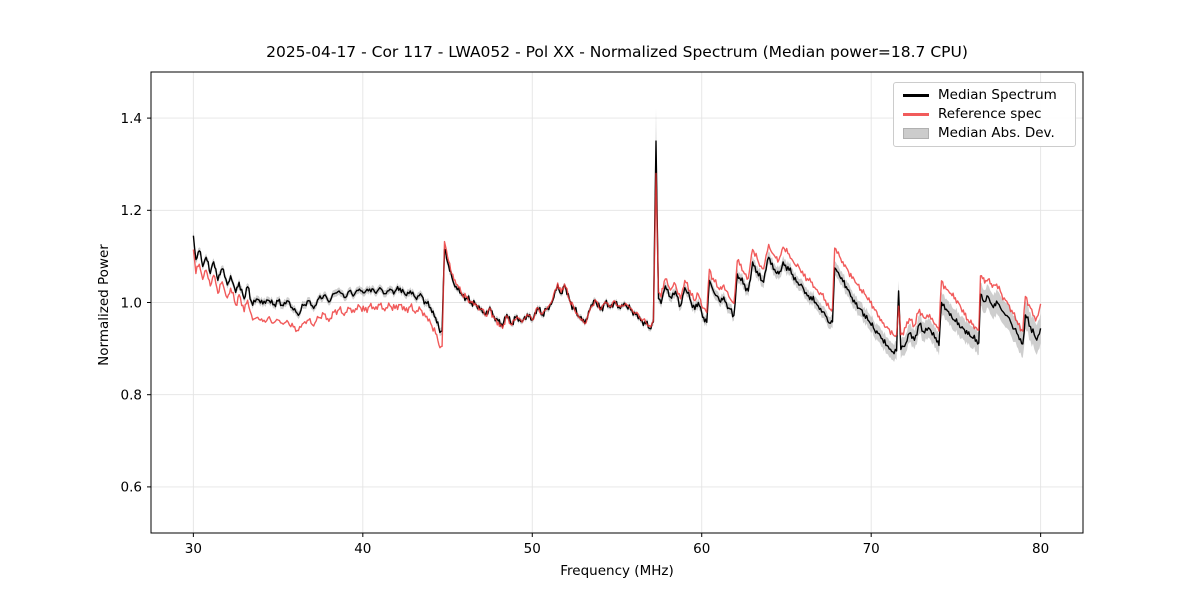 The width and height of the screenshot is (1200, 600). I want to click on legend-item-median-abs-dev: Median Abs. Dev., so click(984, 133).